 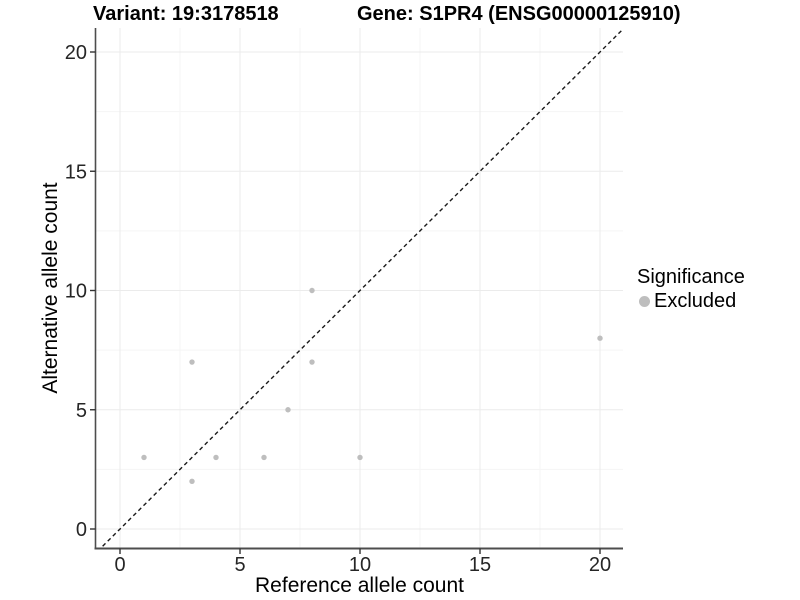 What do you see at coordinates (695, 301) in the screenshot?
I see `legend-item-label: Excluded` at bounding box center [695, 301].